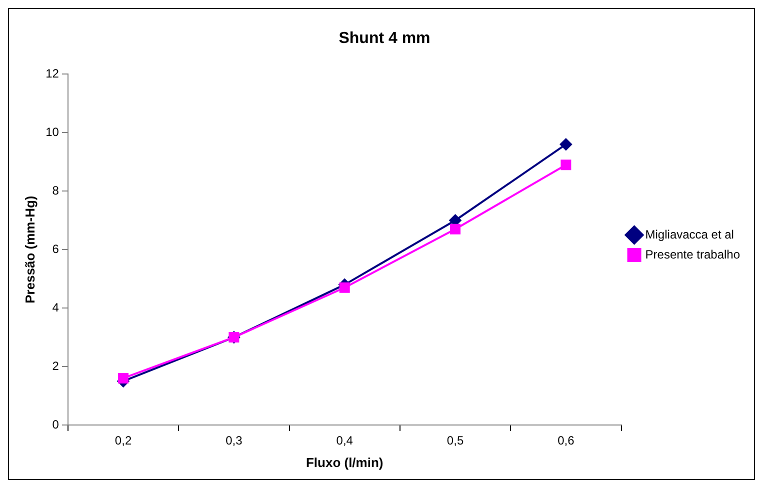 The height and width of the screenshot is (490, 765). Describe the element at coordinates (56, 365) in the screenshot. I see `y-tick-label: 2` at that location.